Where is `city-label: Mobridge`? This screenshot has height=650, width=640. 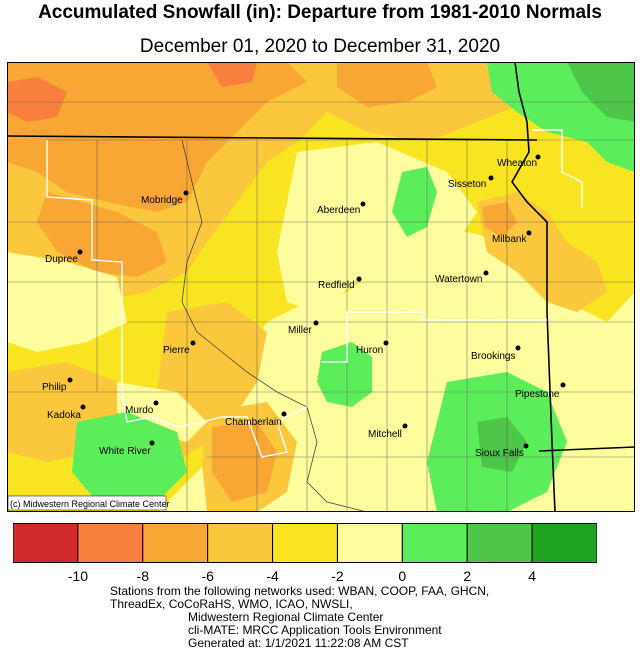 city-label: Mobridge is located at coordinates (162, 200).